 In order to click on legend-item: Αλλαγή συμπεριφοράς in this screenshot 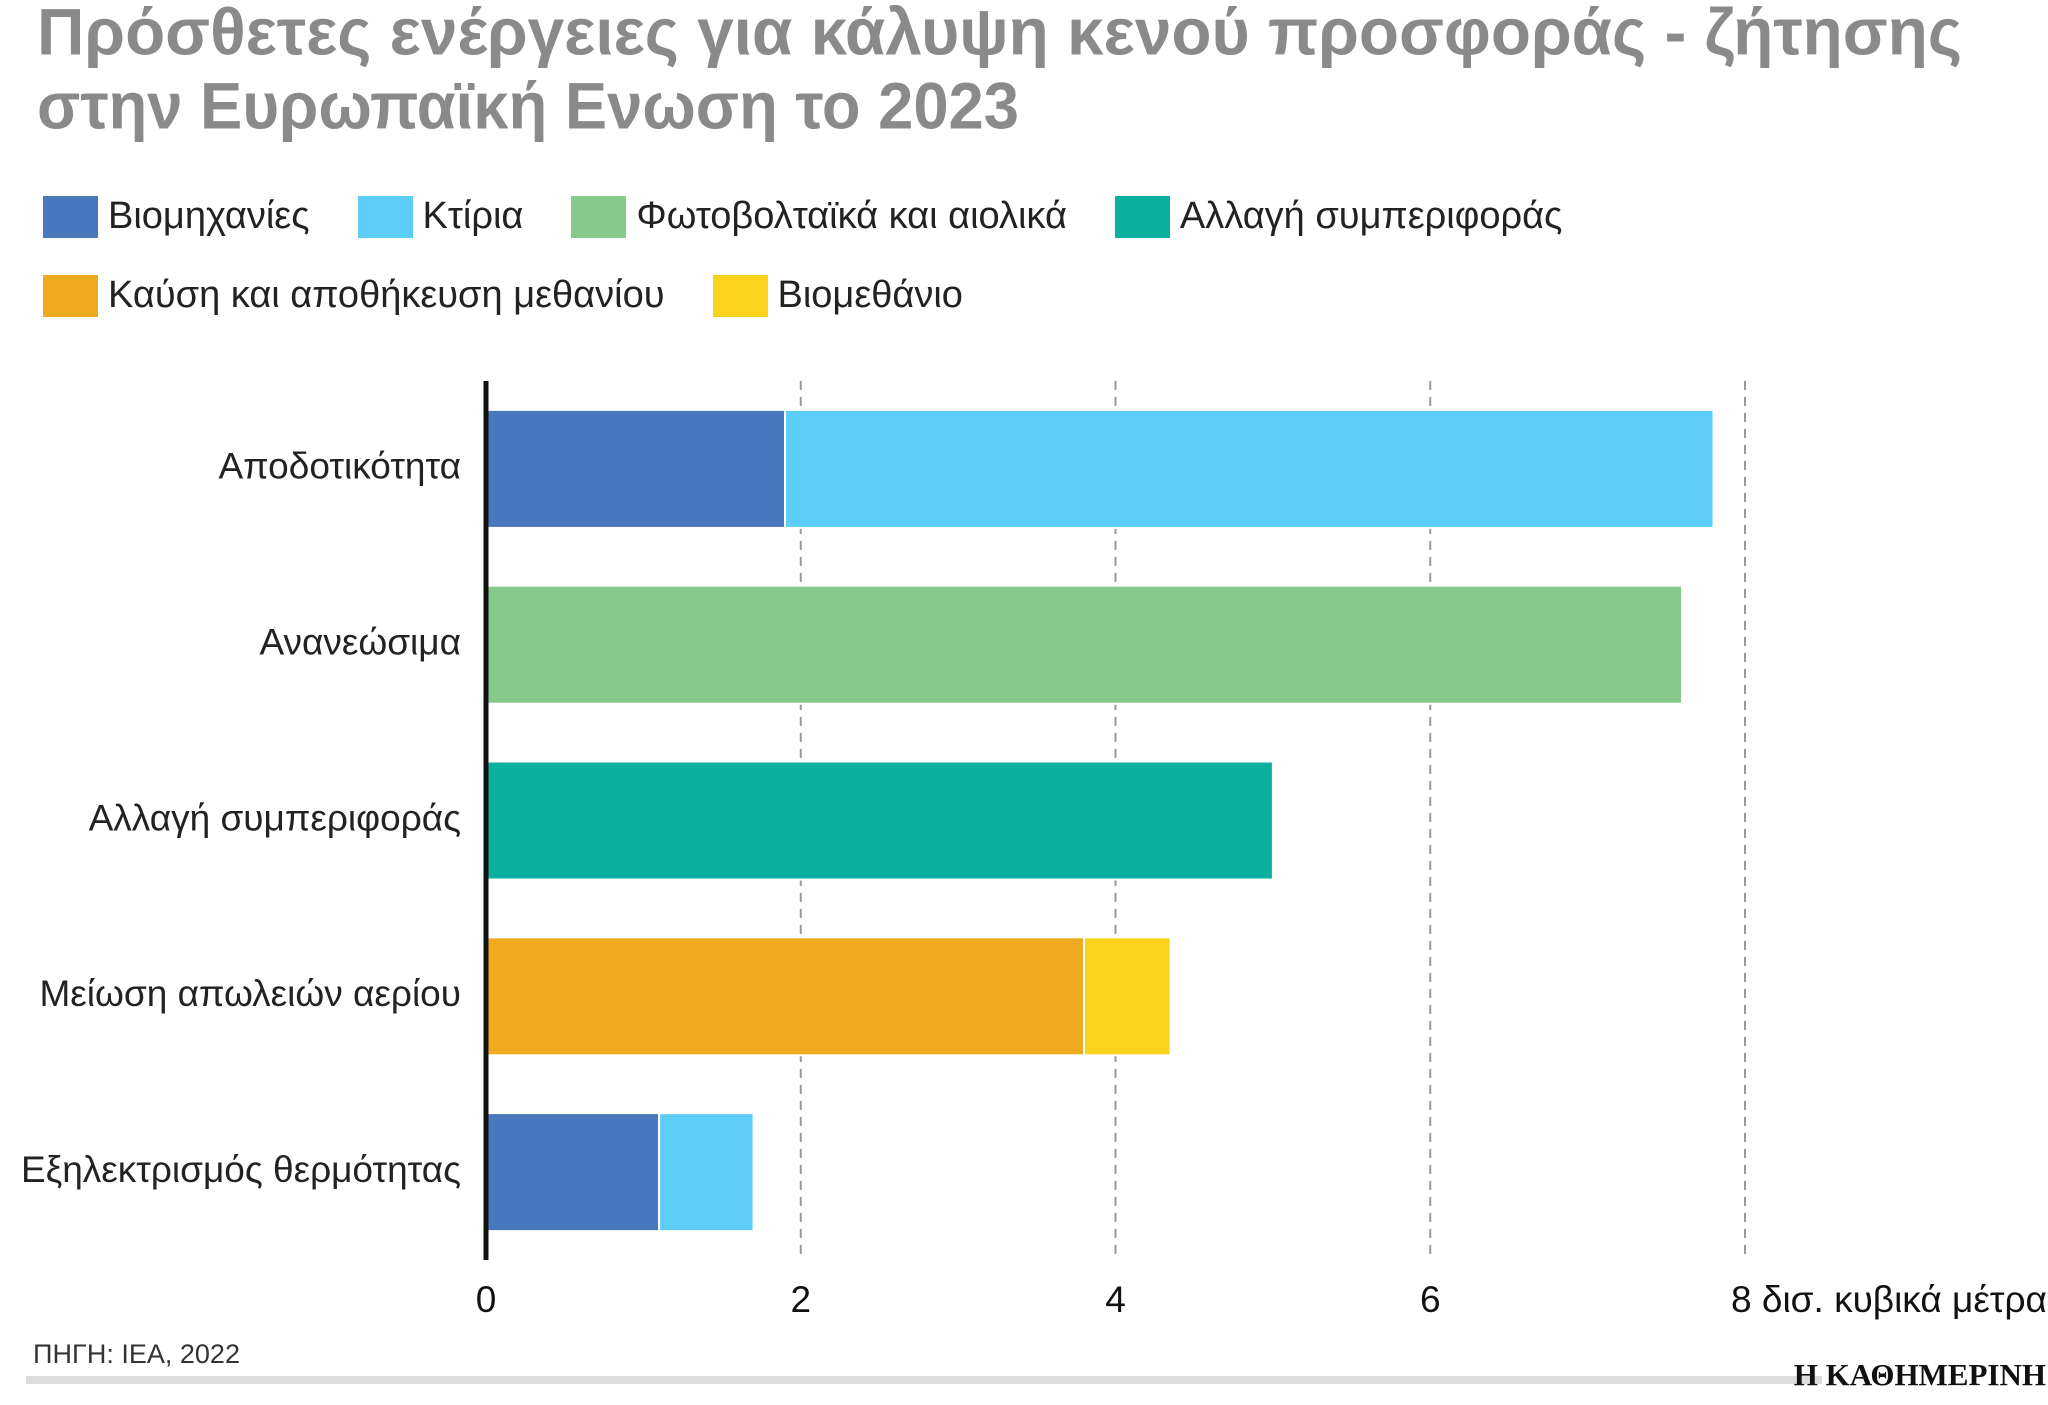, I will do `click(1338, 216)`.